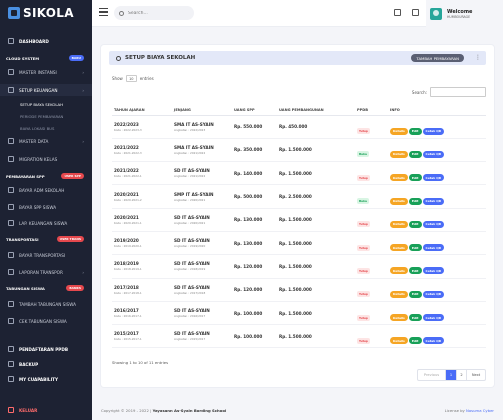  I want to click on sidebar-item-tambah-tabungan-siswa: TAMBAH TABUNGAN SISWA, so click(46, 304).